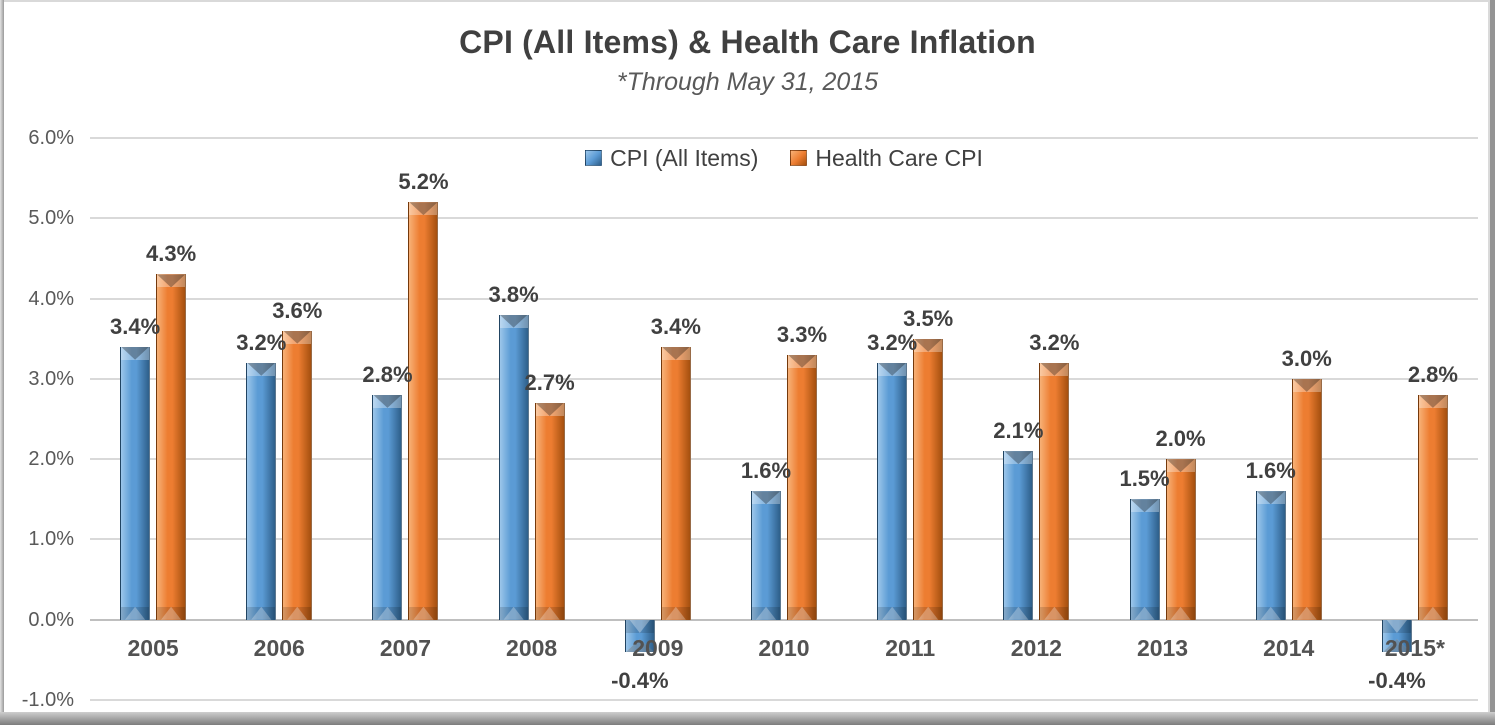 This screenshot has width=1495, height=725. What do you see at coordinates (2, 362) in the screenshot?
I see `frame-edge-left` at bounding box center [2, 362].